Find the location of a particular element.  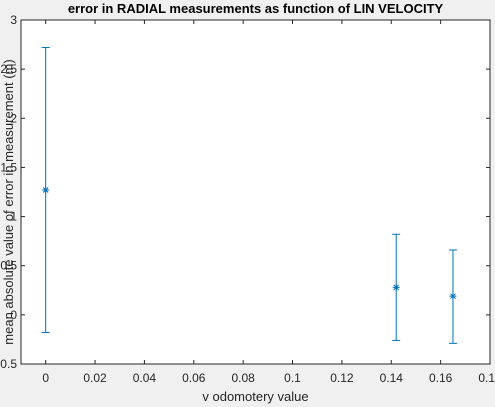

y-tick-label: 1.5 is located at coordinates (8, 167).